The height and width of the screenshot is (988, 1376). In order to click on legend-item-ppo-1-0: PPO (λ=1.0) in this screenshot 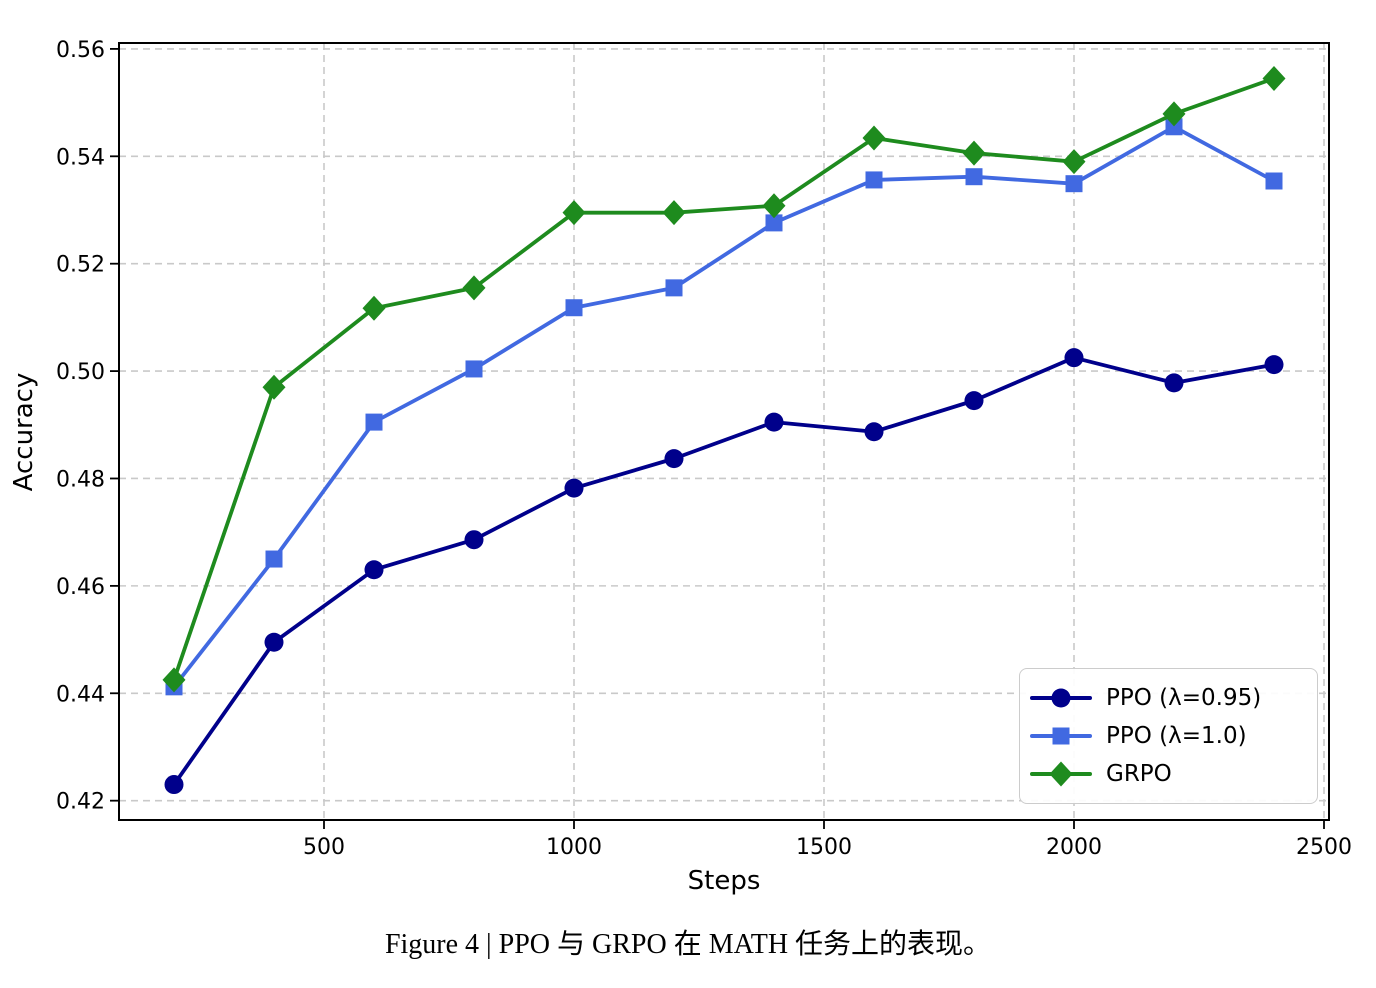, I will do `click(1166, 736)`.